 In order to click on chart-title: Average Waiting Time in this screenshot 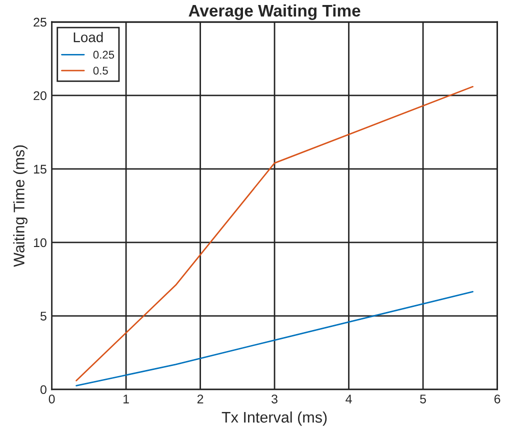, I will do `click(274, 12)`.